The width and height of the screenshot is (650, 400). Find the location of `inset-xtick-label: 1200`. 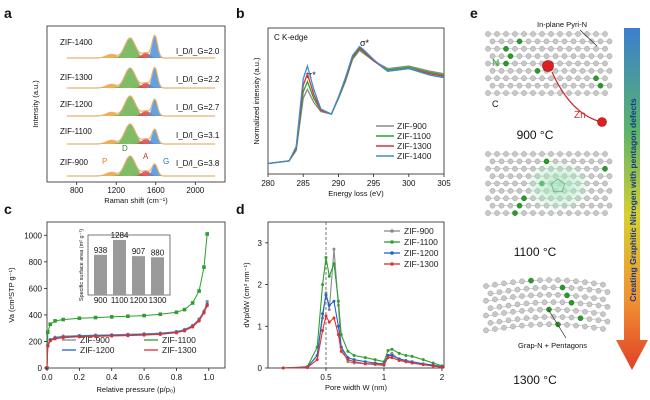

inset-xtick-label: 1200 is located at coordinates (139, 300).